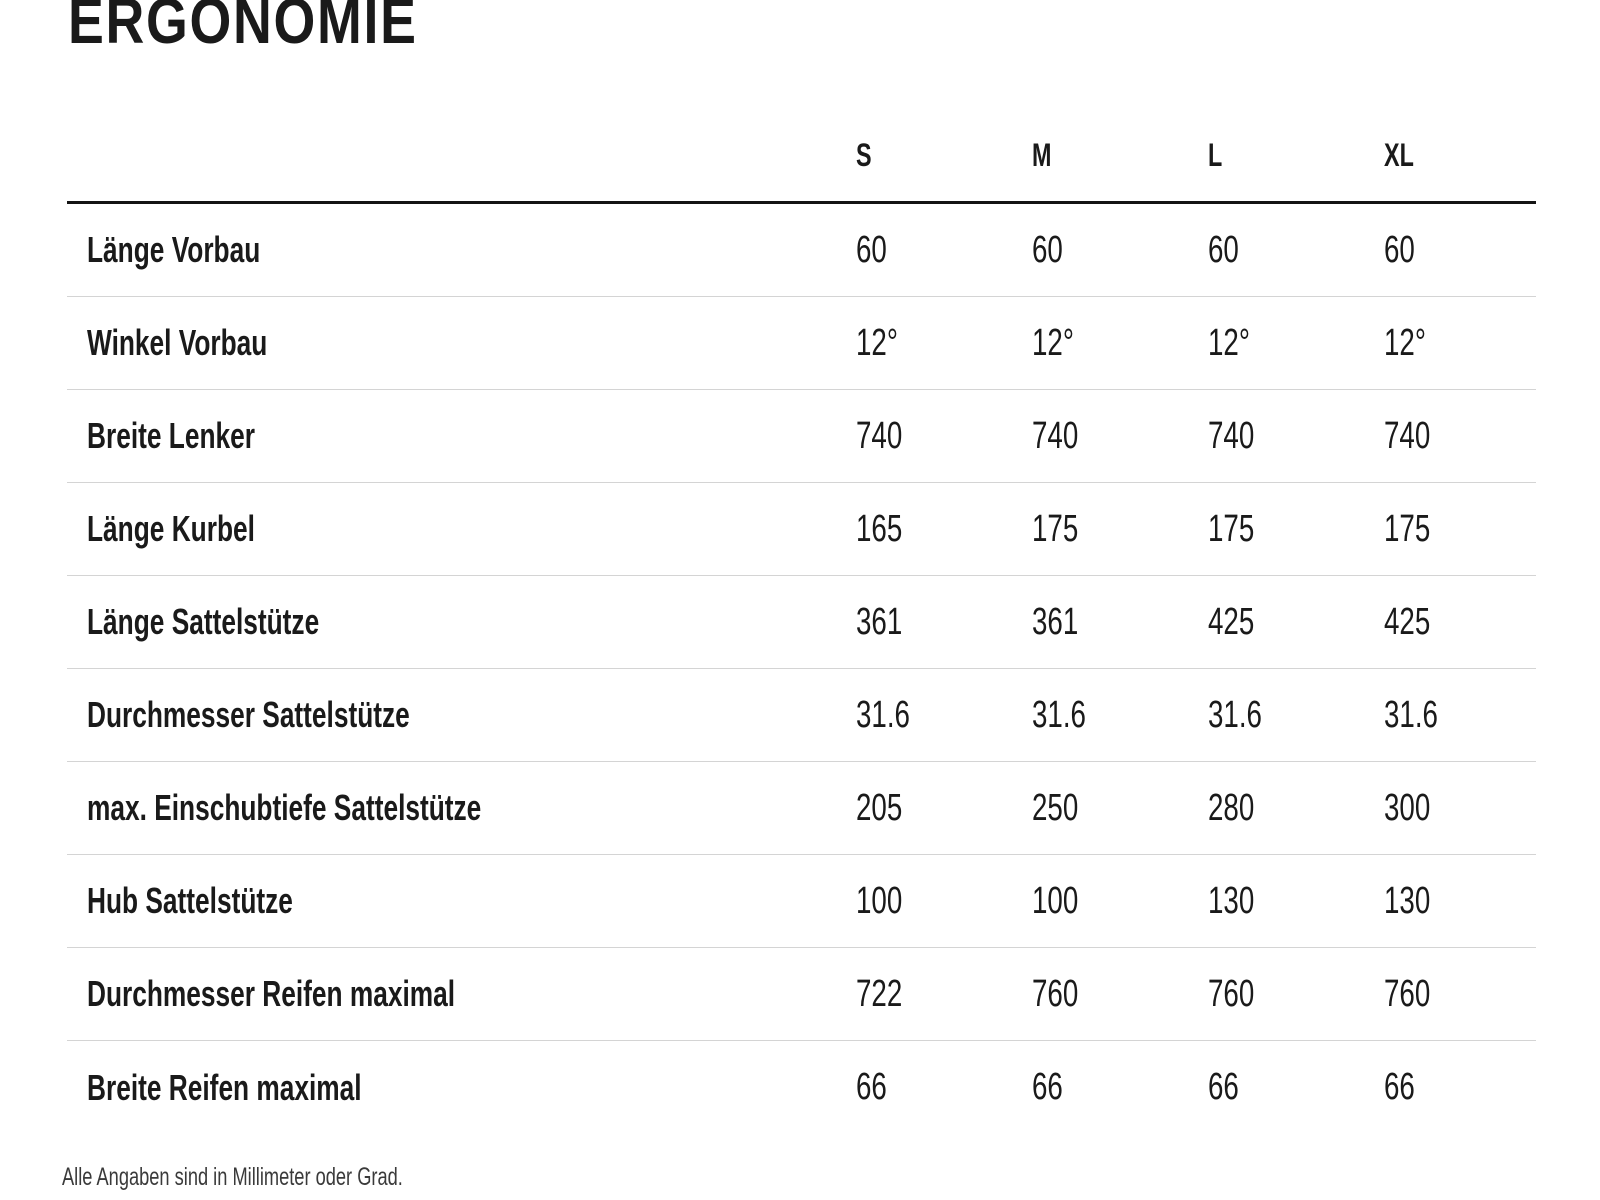 The height and width of the screenshot is (1200, 1600). Describe the element at coordinates (1120, 715) in the screenshot. I see `spec-value-cell-m: 31.6` at that location.